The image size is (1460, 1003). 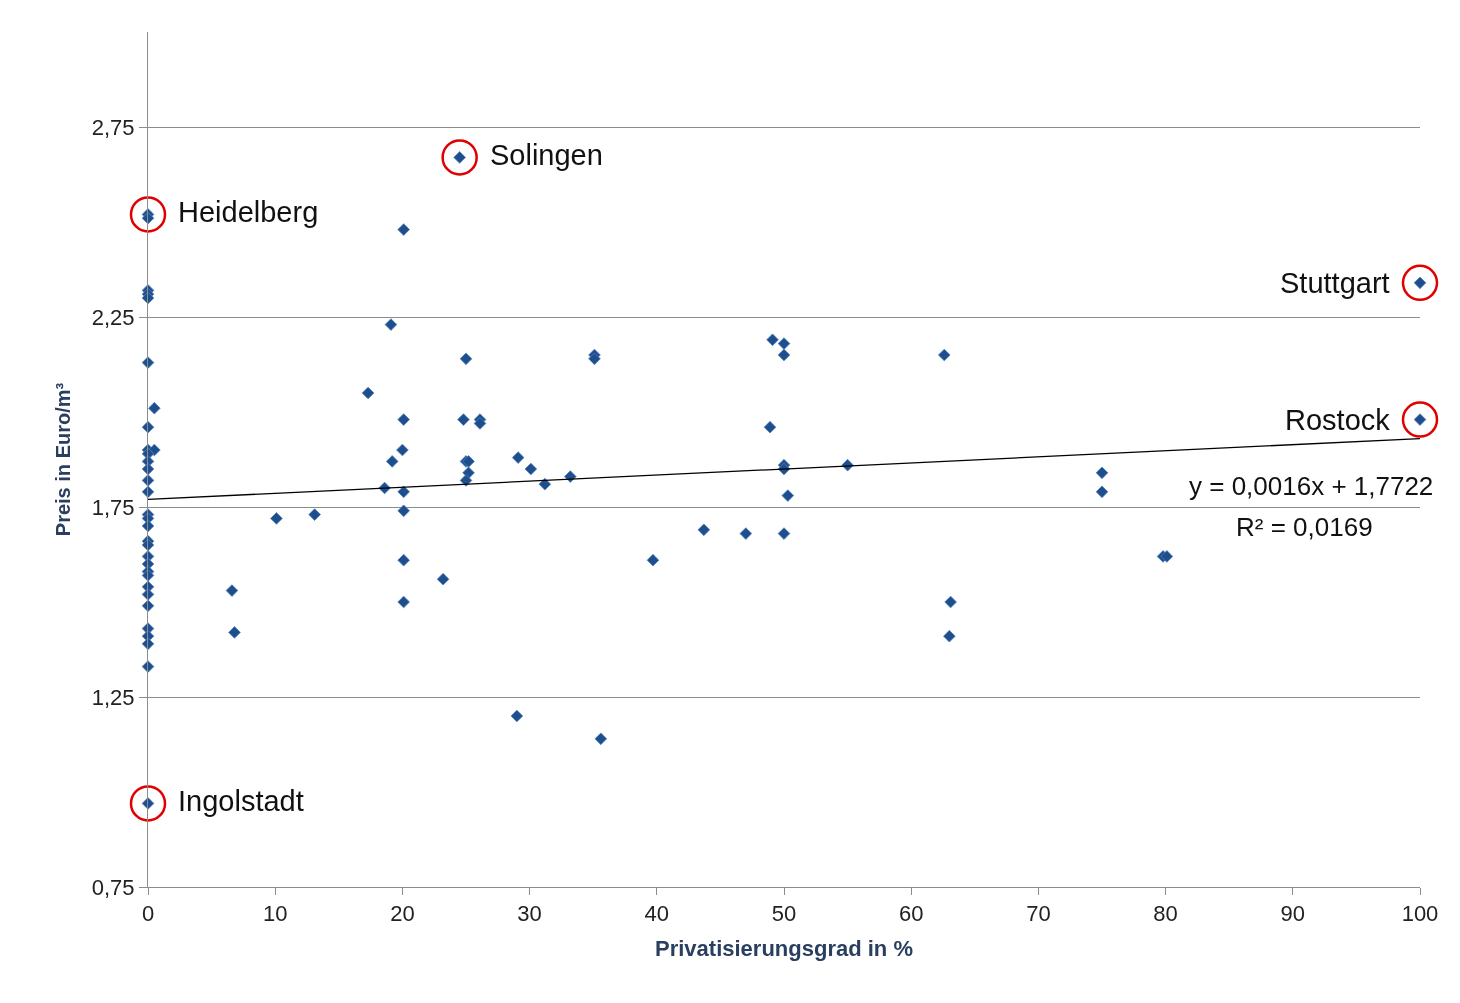 I want to click on x-tick-label: 0, so click(x=148, y=914).